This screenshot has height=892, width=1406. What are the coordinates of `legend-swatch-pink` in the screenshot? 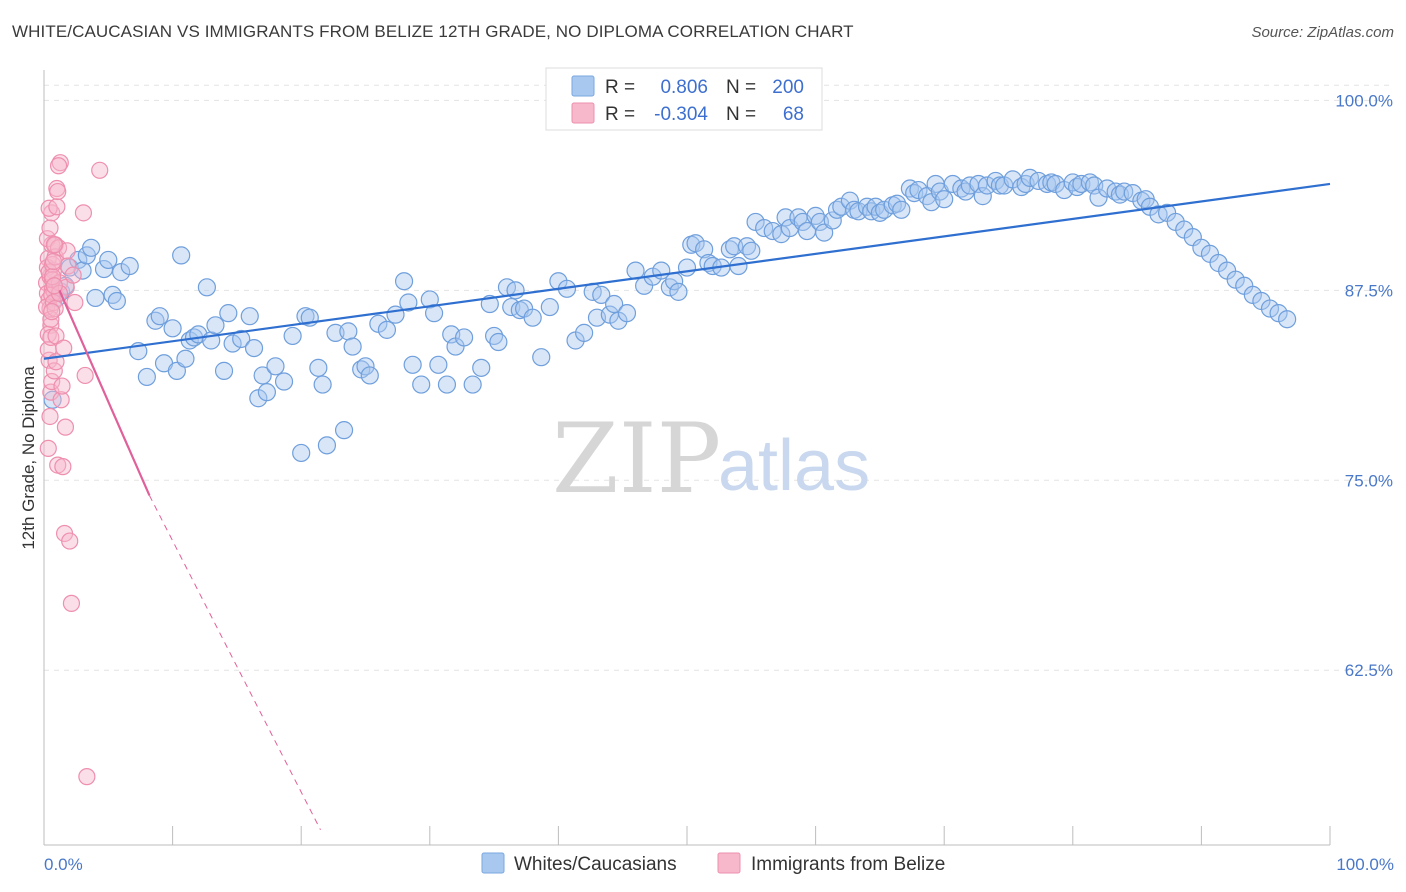 It's located at (583, 113).